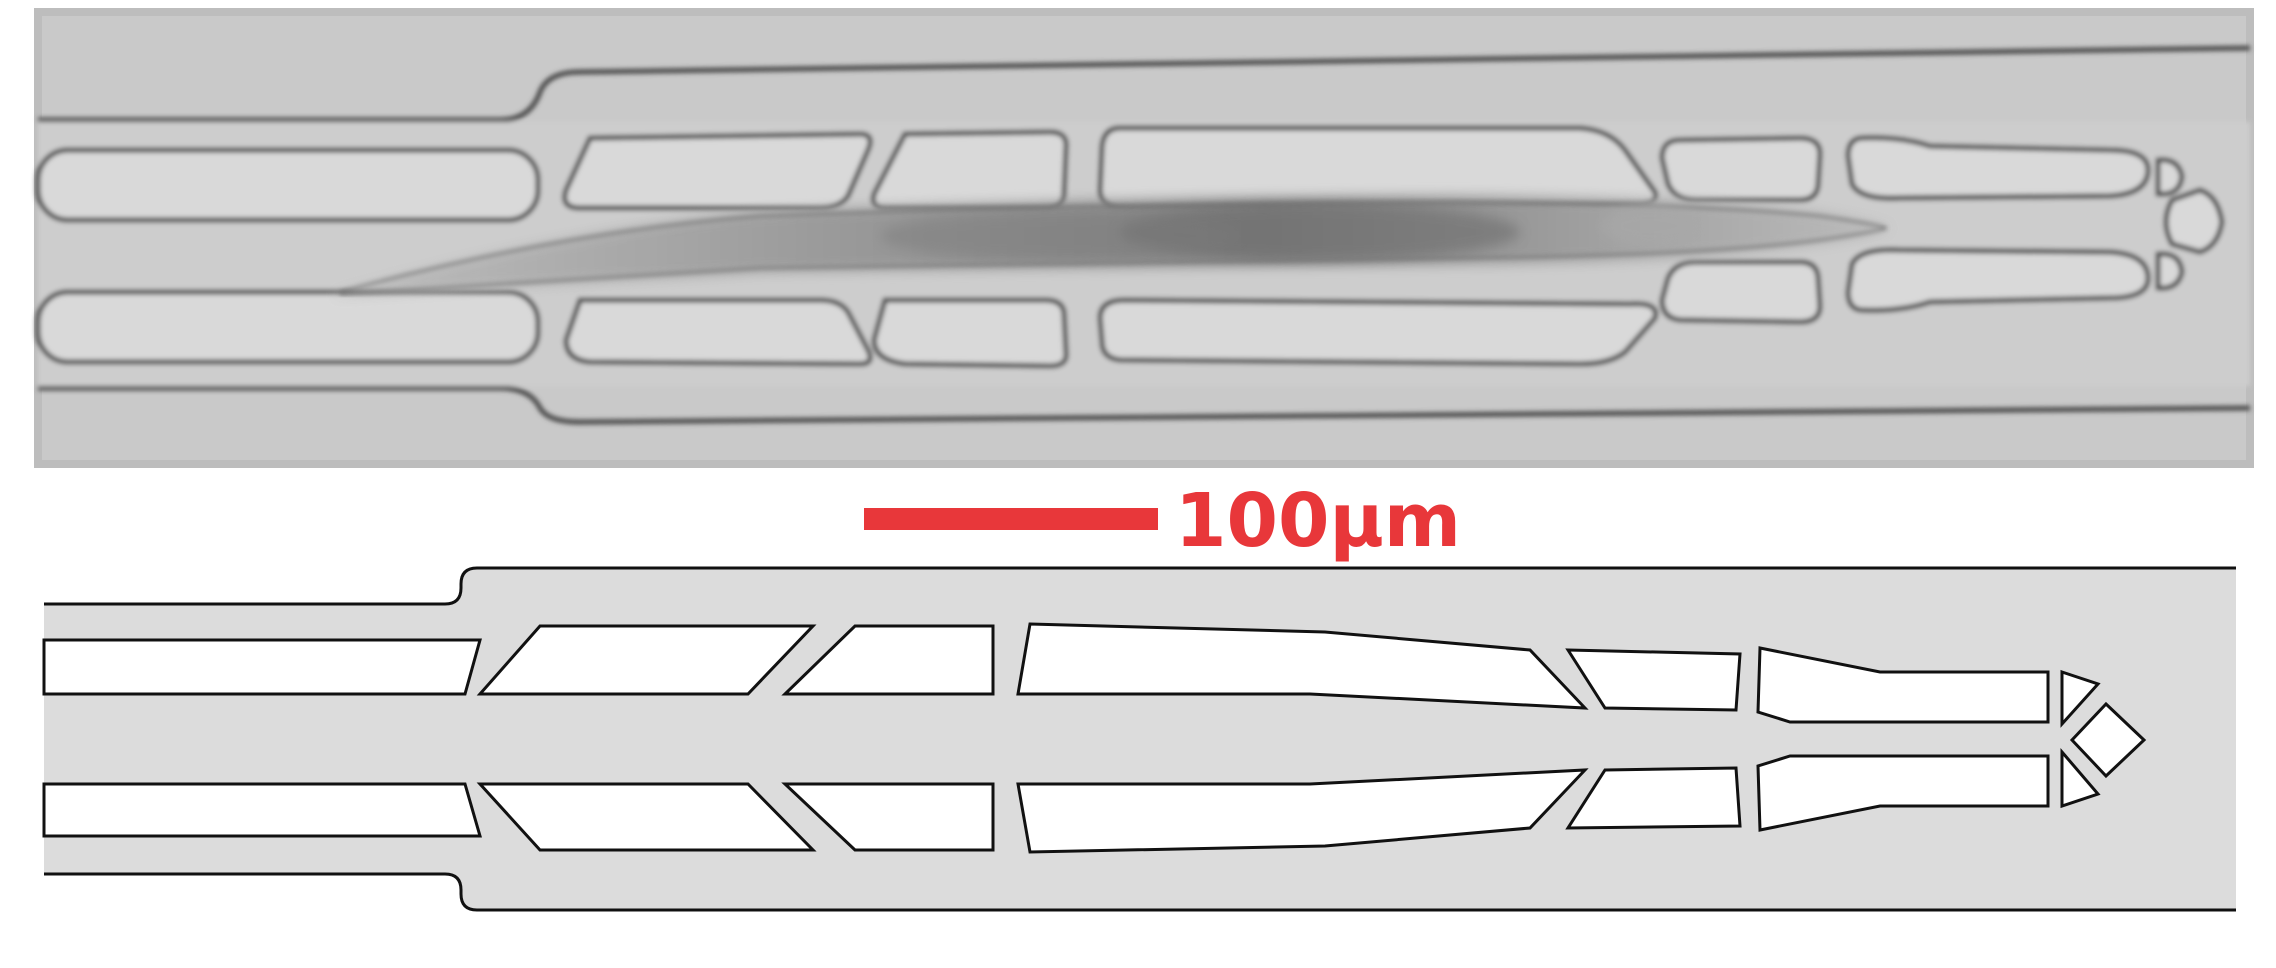  Describe the element at coordinates (1110, 246) in the screenshot. I see `worm-body` at that location.